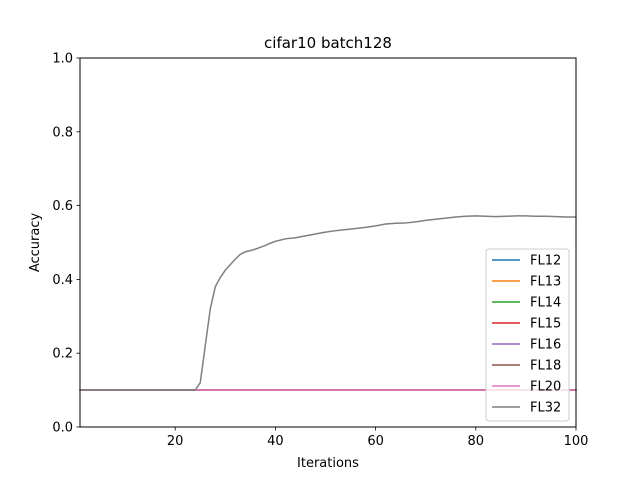 Image resolution: width=640 pixels, height=480 pixels. Describe the element at coordinates (328, 463) in the screenshot. I see `x-axis-label: Iterations` at that location.